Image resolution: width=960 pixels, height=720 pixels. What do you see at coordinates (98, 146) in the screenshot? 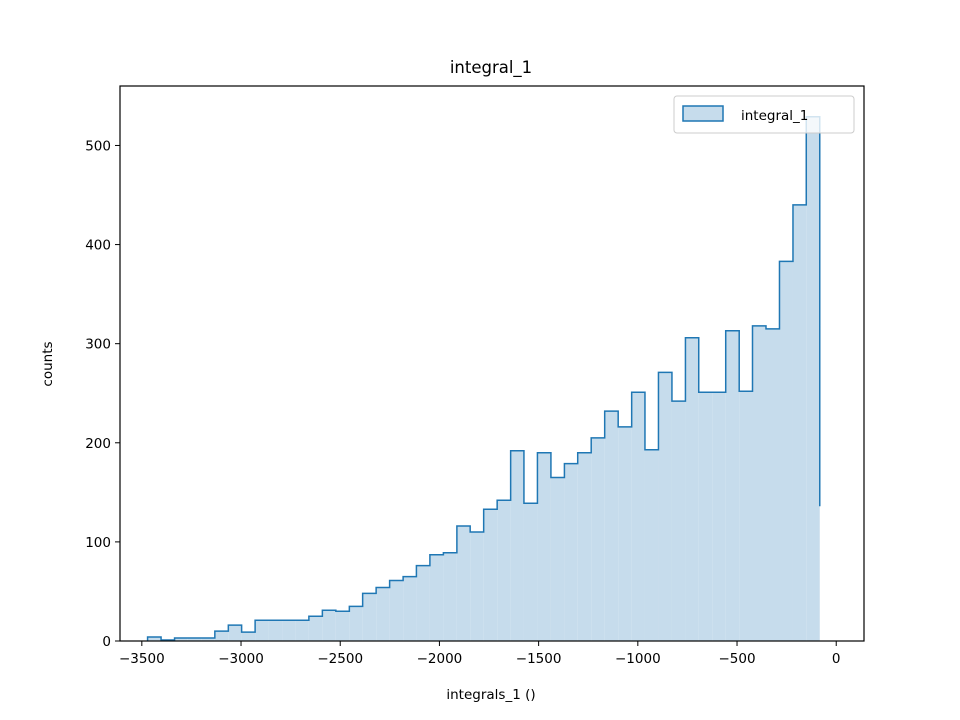
I see `y-tick-label: 500` at bounding box center [98, 146].